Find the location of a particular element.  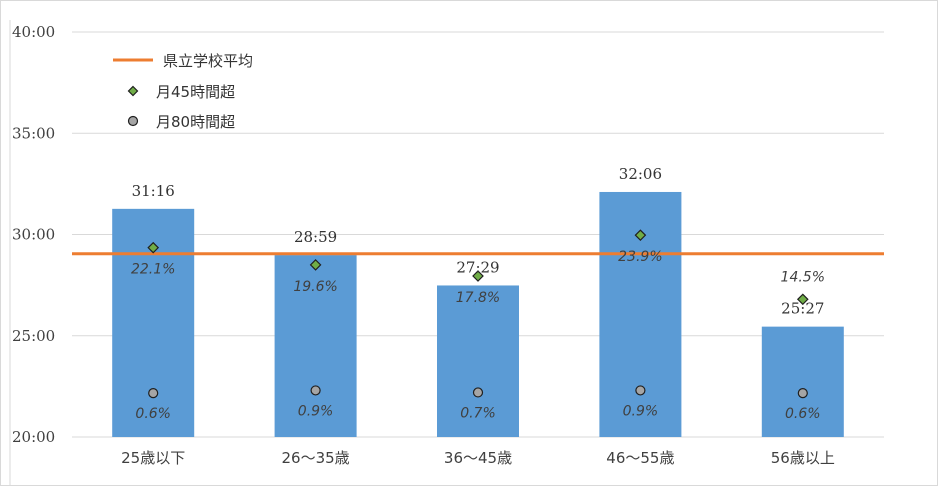

legend-label-80h: 月80時間超 is located at coordinates (195, 122).